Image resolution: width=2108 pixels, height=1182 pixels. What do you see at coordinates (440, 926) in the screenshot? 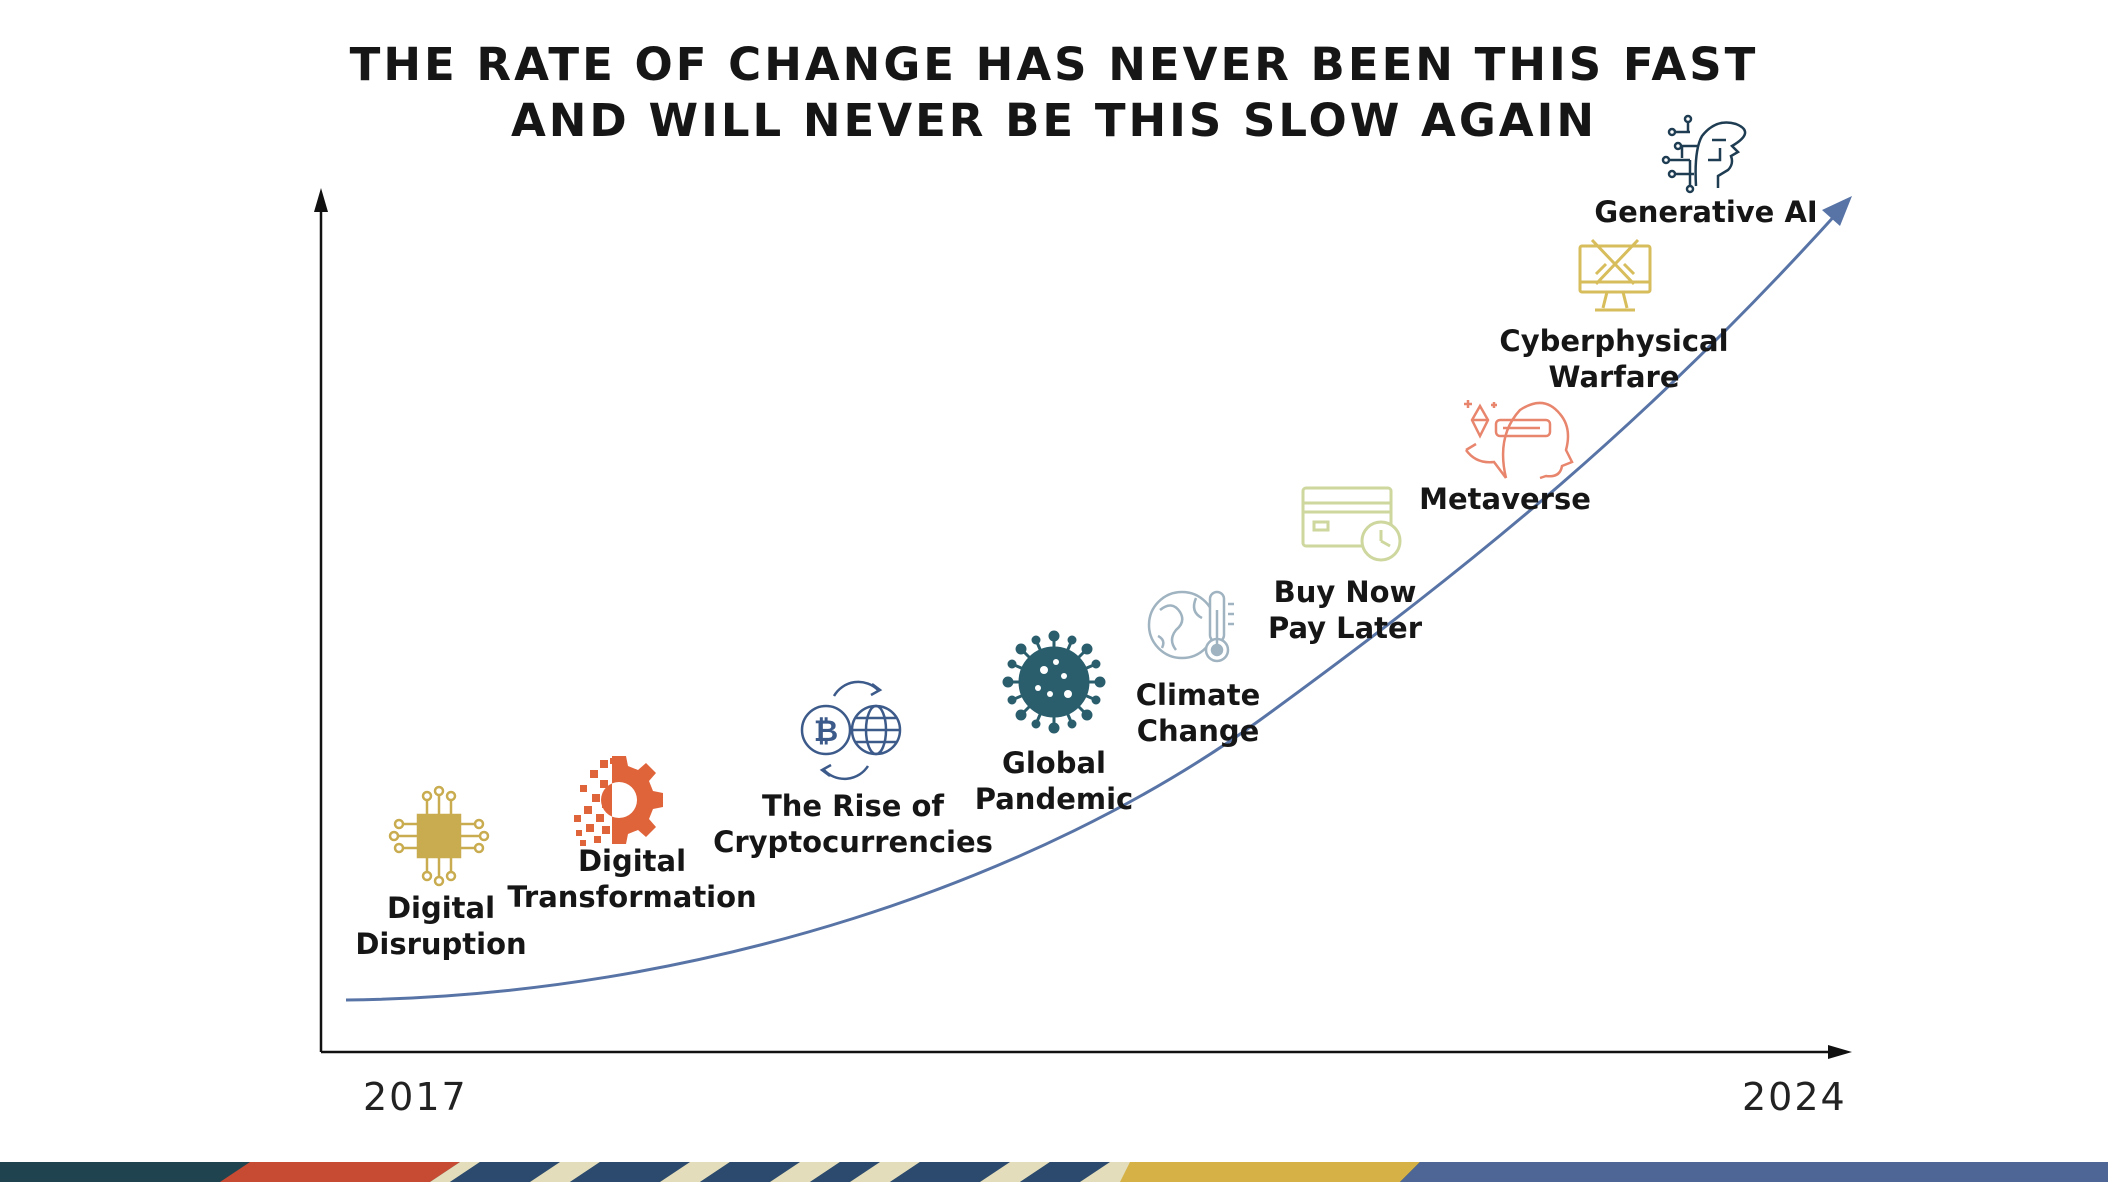
I see `label-digital-disruption: Digital Disruption` at bounding box center [440, 926].